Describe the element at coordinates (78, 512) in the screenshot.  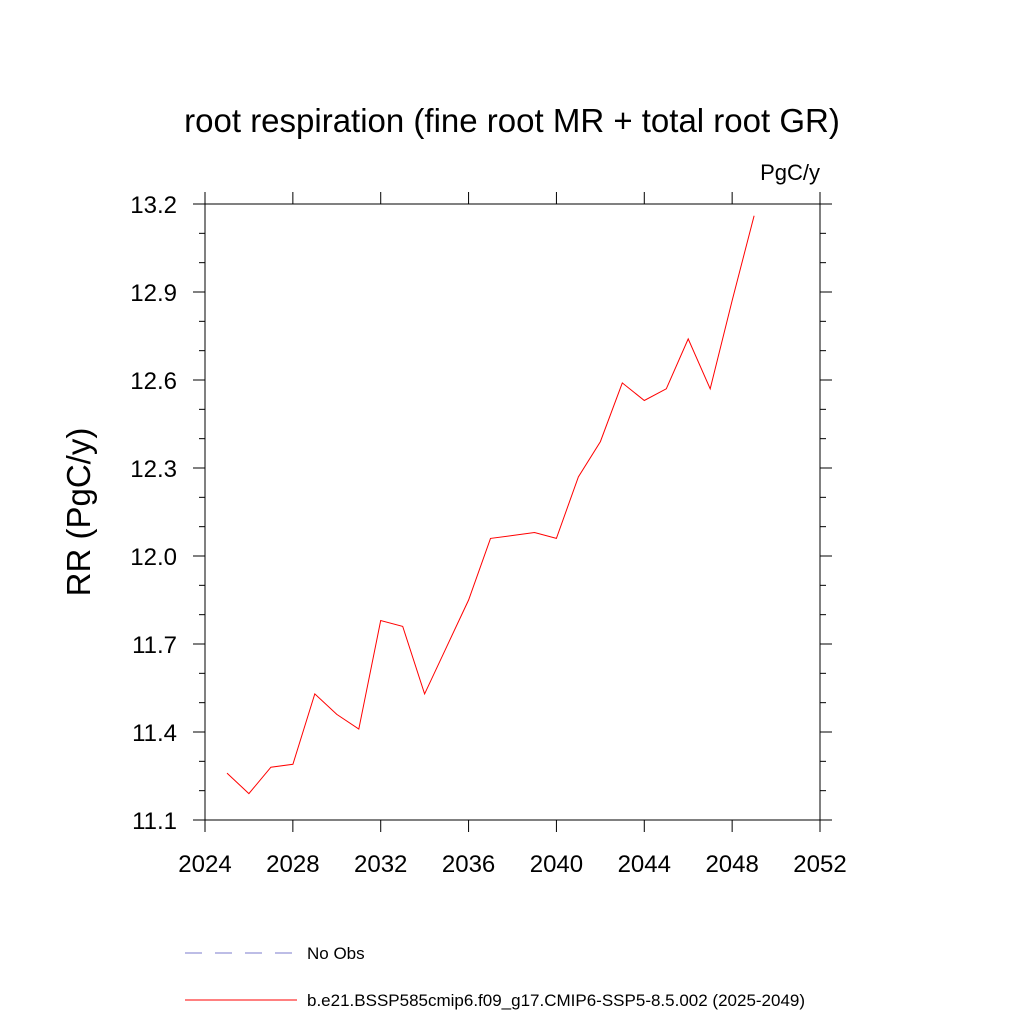
I see `y-axis-label: RR (PgC/y)` at that location.